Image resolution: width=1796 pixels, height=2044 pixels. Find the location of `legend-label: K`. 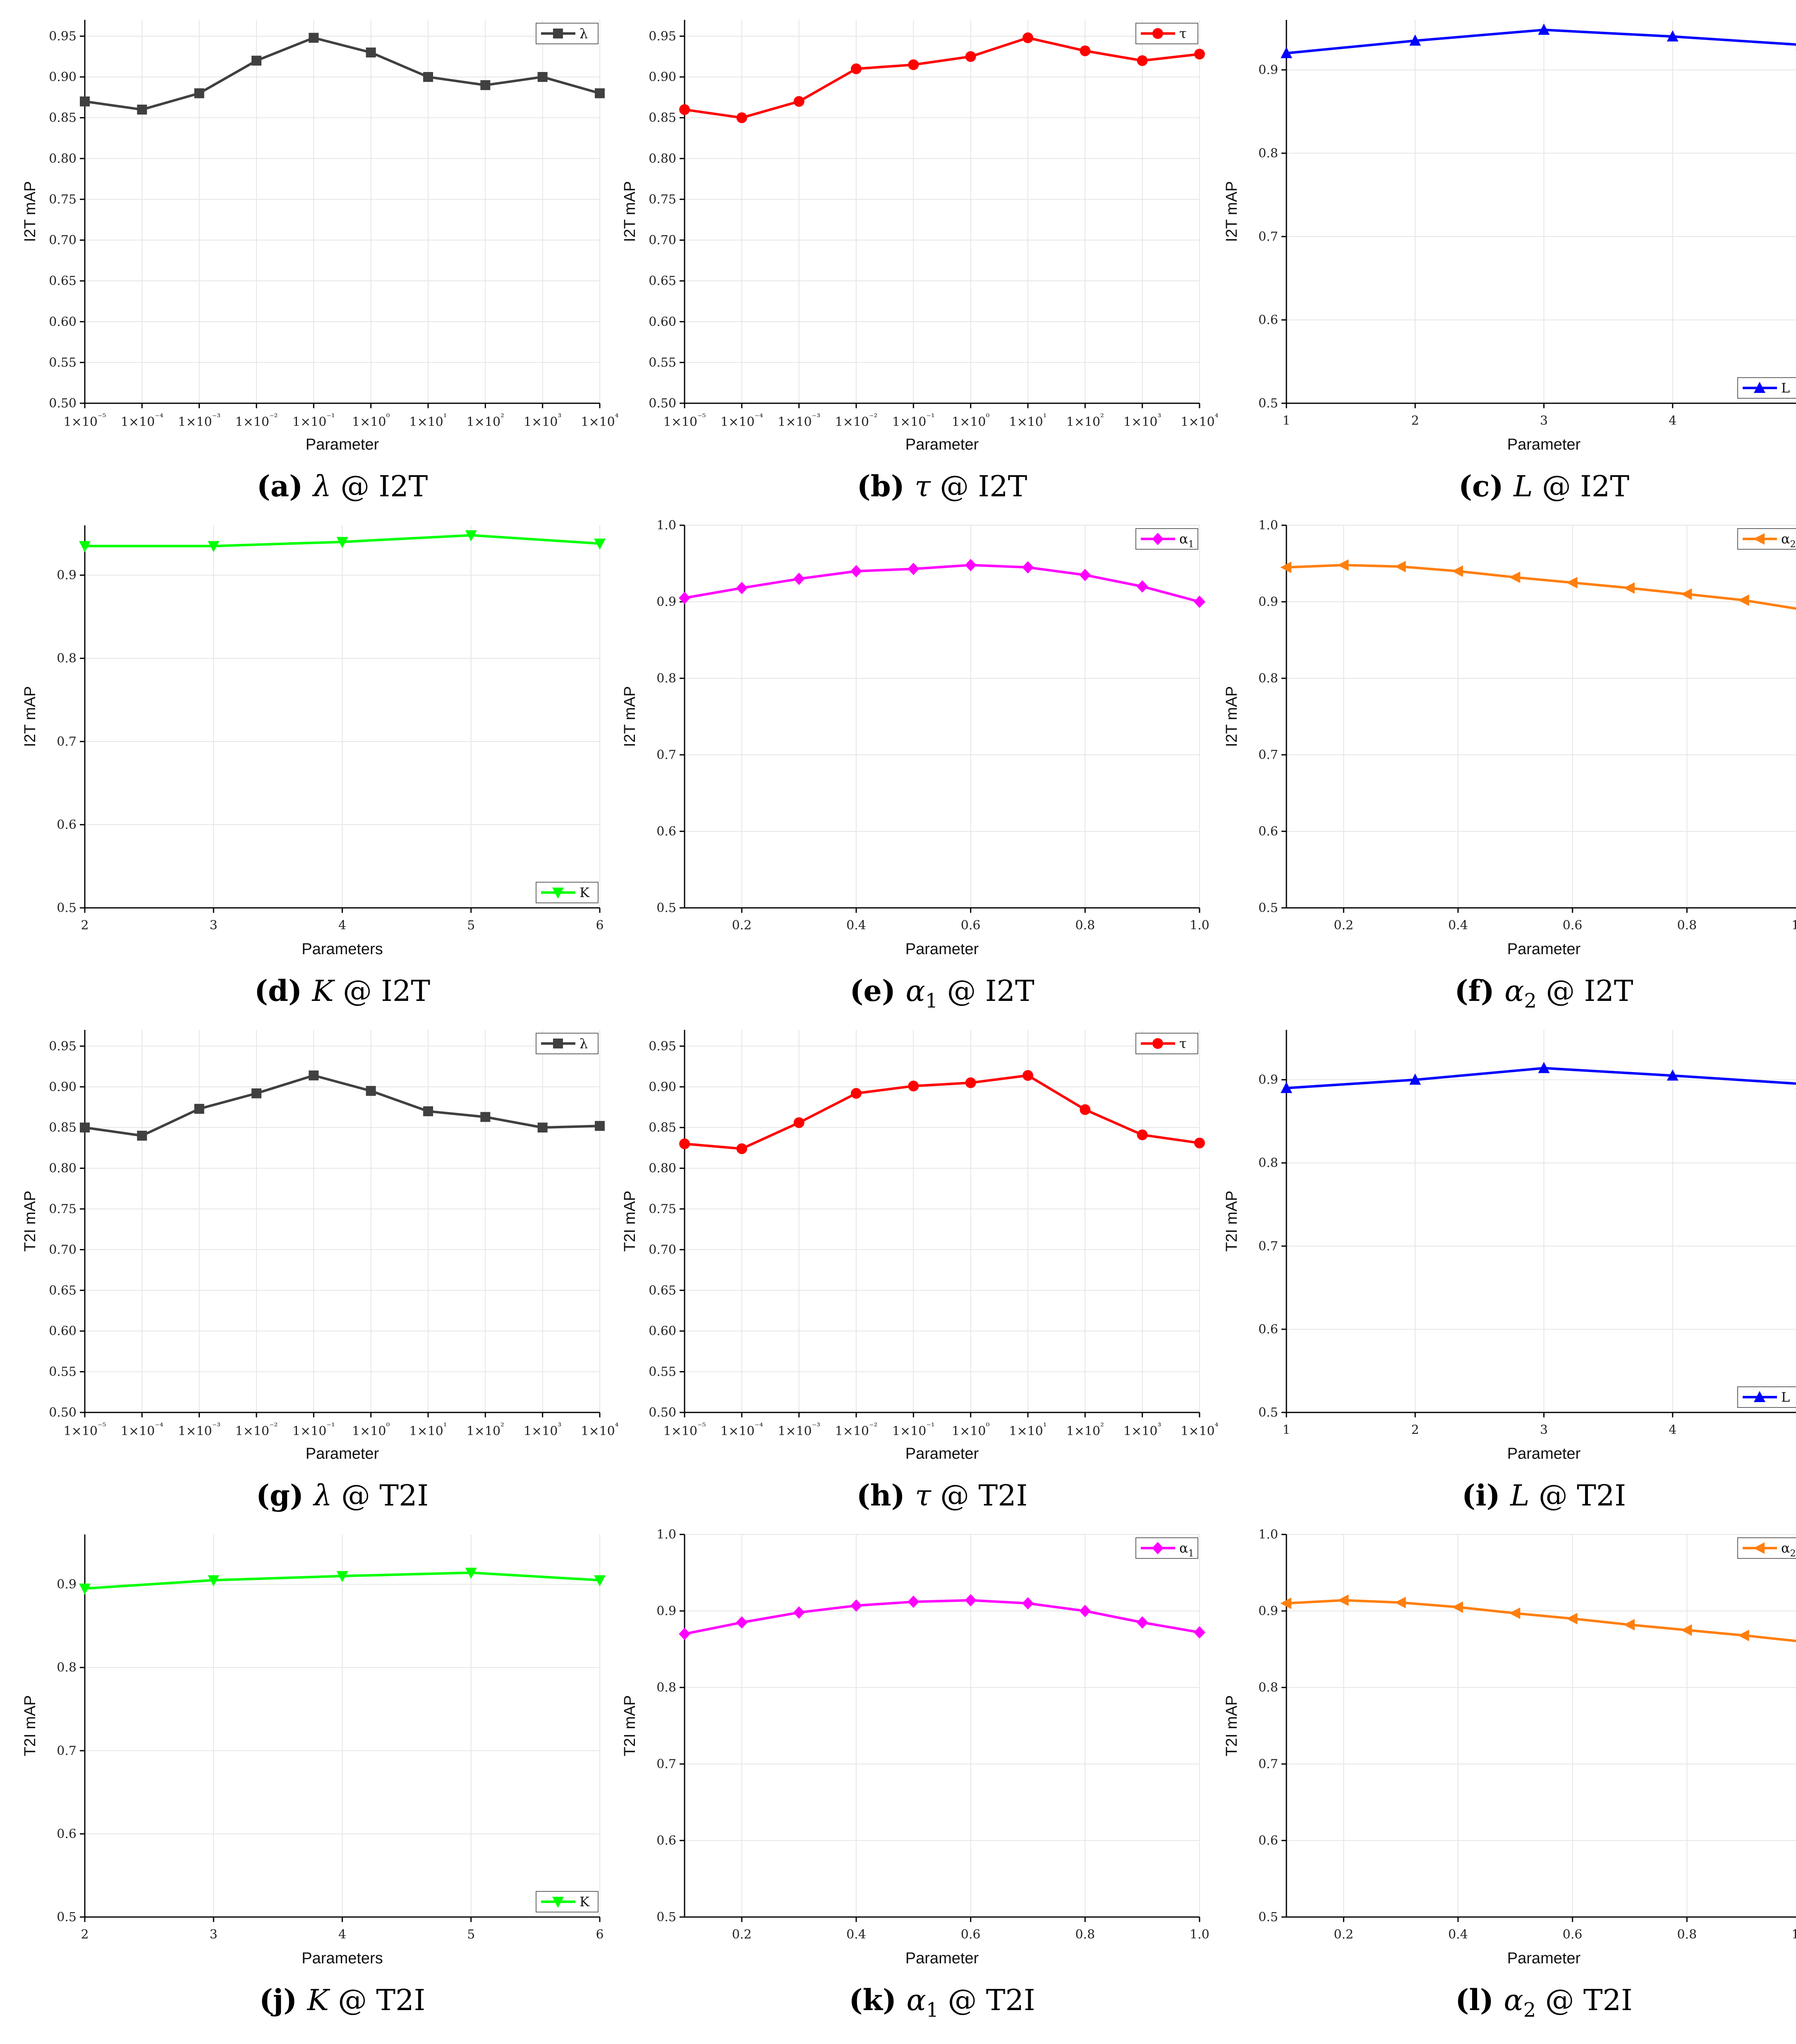

legend-label: K is located at coordinates (585, 892).